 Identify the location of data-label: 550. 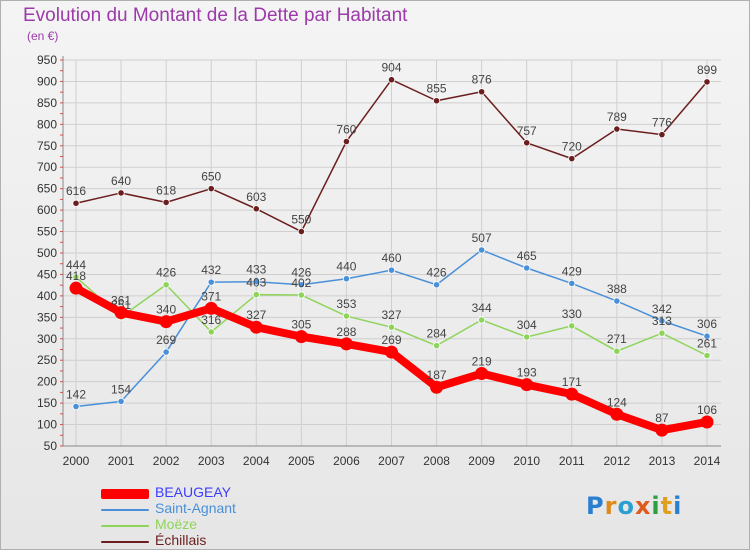
(301, 220).